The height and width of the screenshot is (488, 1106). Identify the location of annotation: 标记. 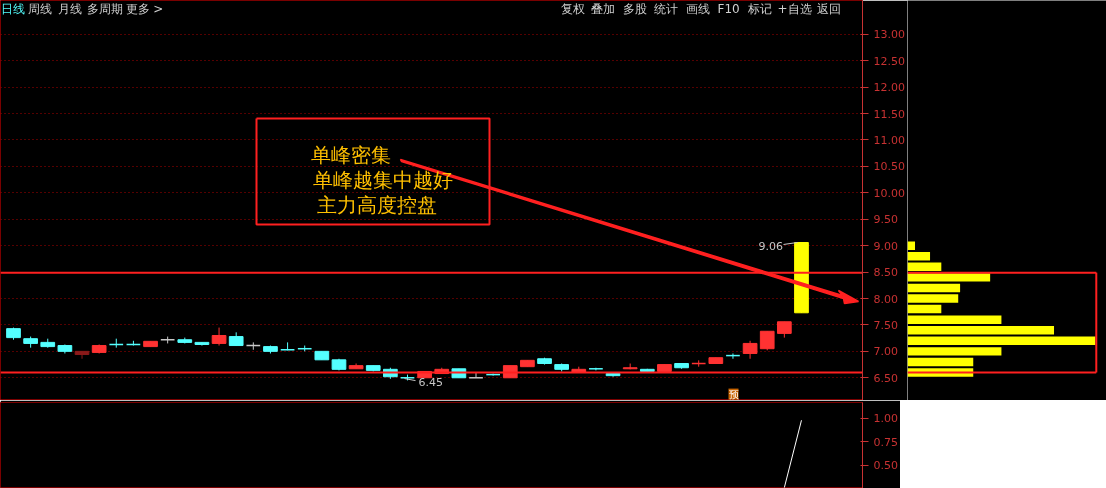
(759, 9).